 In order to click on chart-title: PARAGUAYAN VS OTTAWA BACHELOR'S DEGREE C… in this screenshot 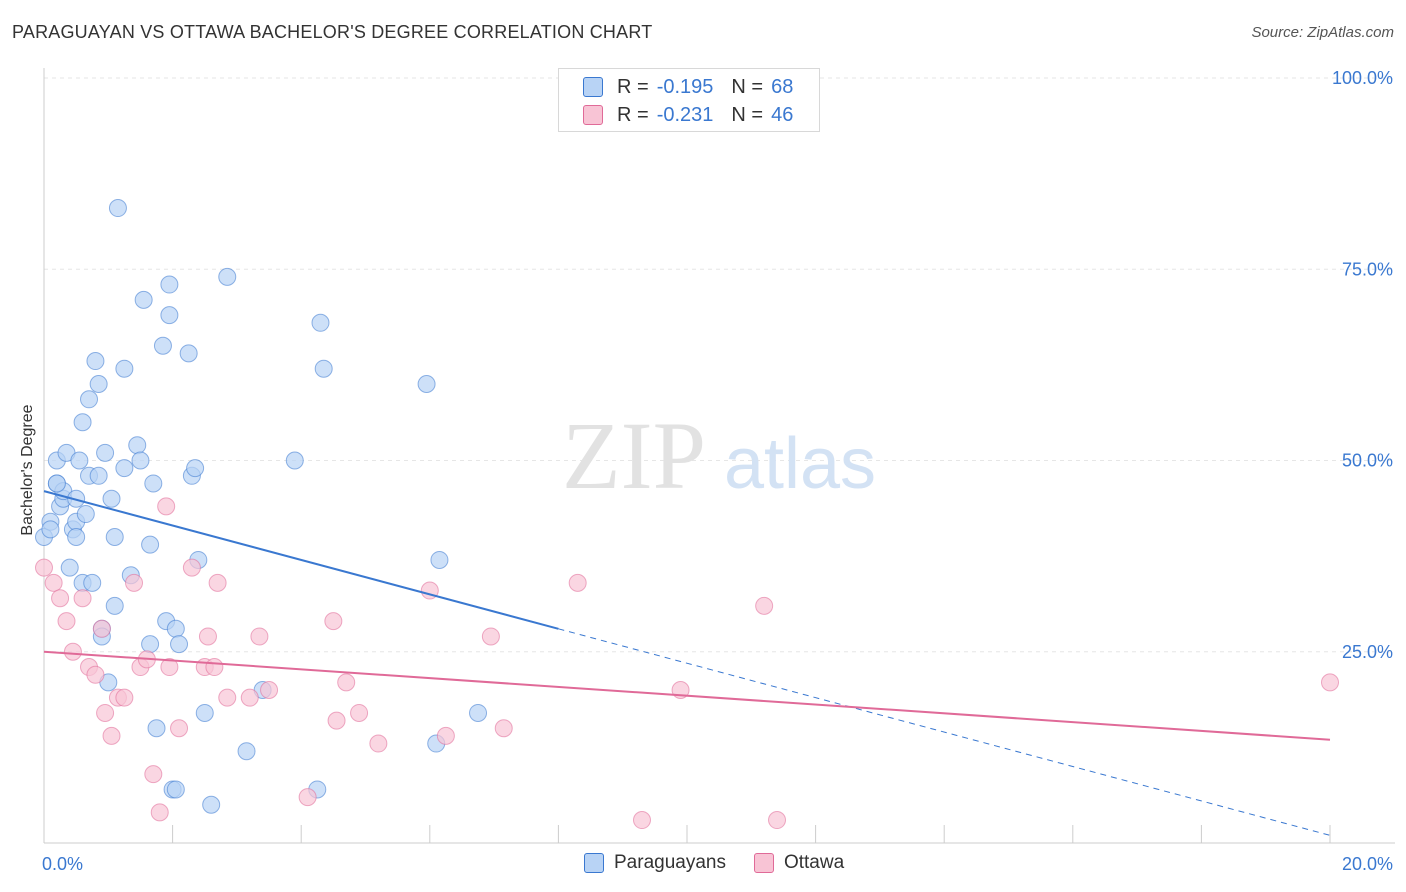, I will do `click(332, 32)`.